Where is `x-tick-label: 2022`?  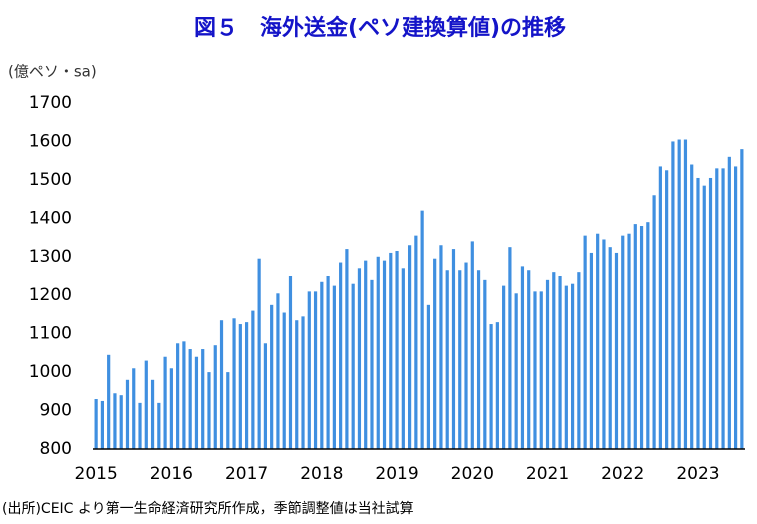 x-tick-label: 2022 is located at coordinates (622, 474).